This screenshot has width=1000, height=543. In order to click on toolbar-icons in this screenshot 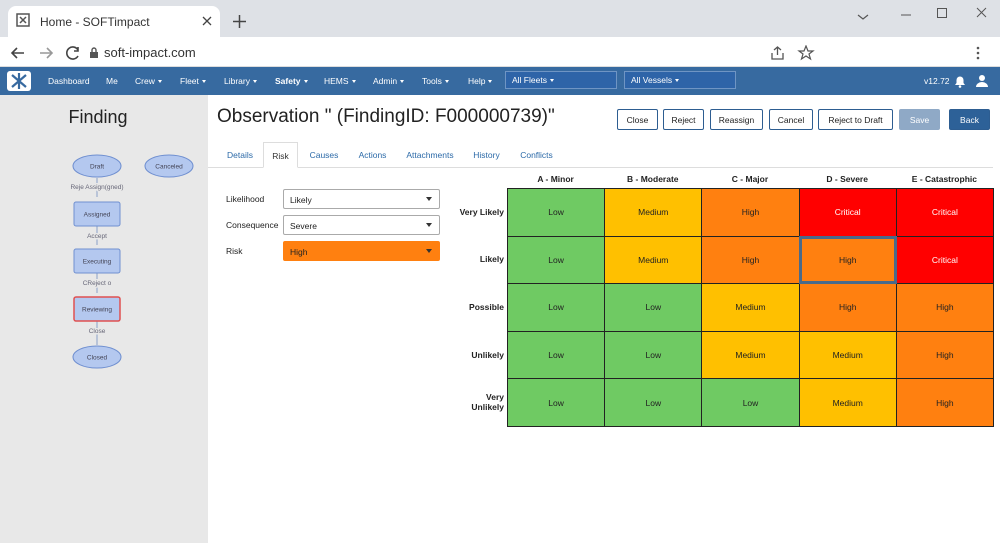, I will do `click(880, 53)`.